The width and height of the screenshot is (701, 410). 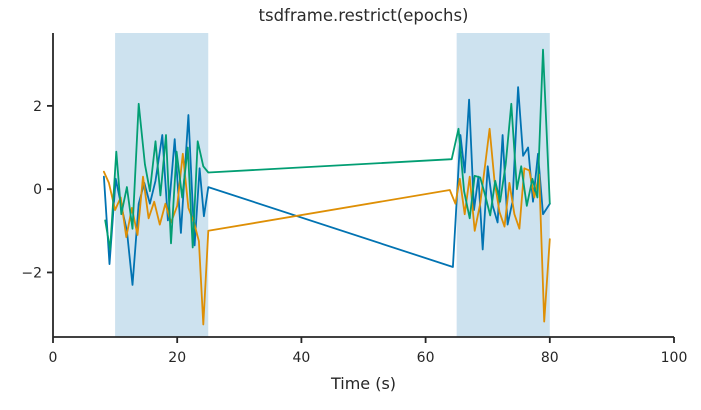 What do you see at coordinates (364, 15) in the screenshot?
I see `chart-title: tsdframe.restrict(epochs)` at bounding box center [364, 15].